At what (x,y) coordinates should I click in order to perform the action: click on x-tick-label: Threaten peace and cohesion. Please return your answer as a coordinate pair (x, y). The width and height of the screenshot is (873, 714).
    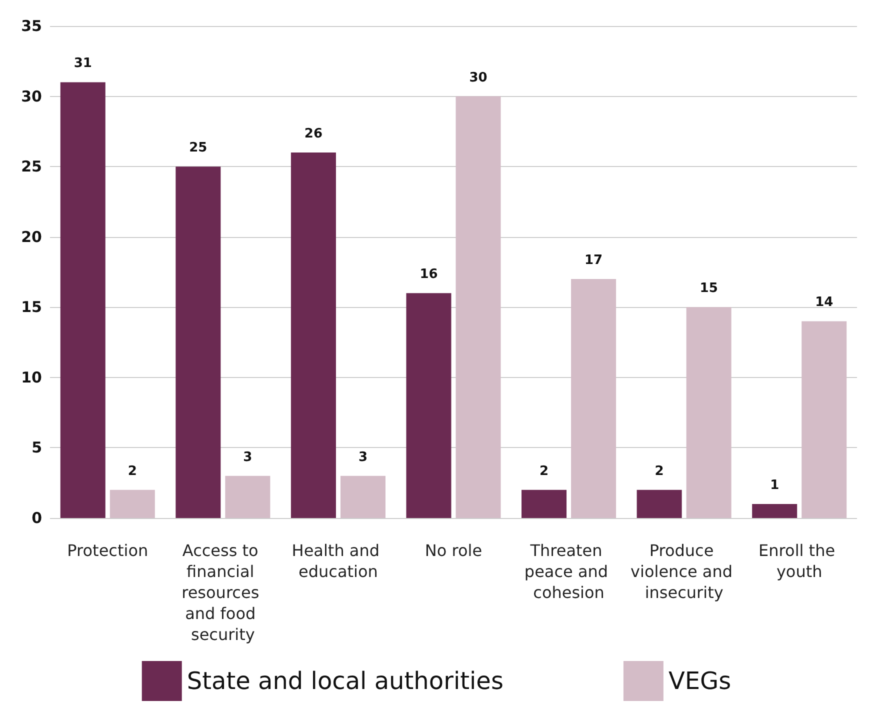
    Looking at the image, I should click on (569, 571).